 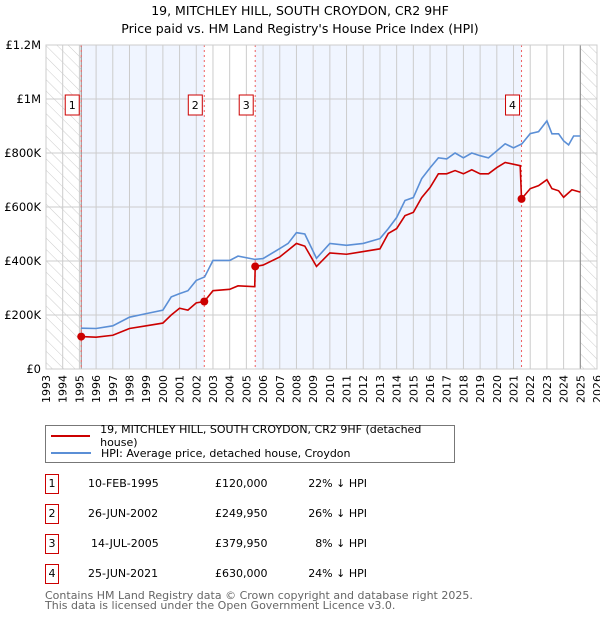 I want to click on x-tick-label: 2009, so click(x=313, y=389).